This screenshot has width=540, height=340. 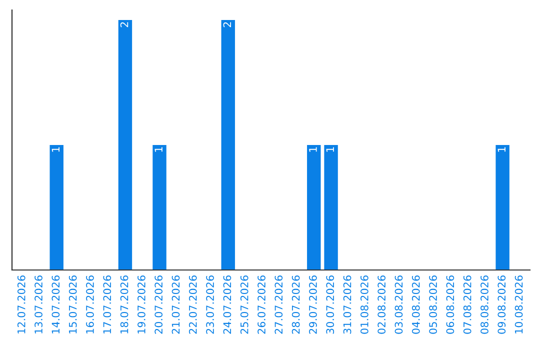 What do you see at coordinates (90, 305) in the screenshot?
I see `x-tick-label: 16.07.2026` at bounding box center [90, 305].